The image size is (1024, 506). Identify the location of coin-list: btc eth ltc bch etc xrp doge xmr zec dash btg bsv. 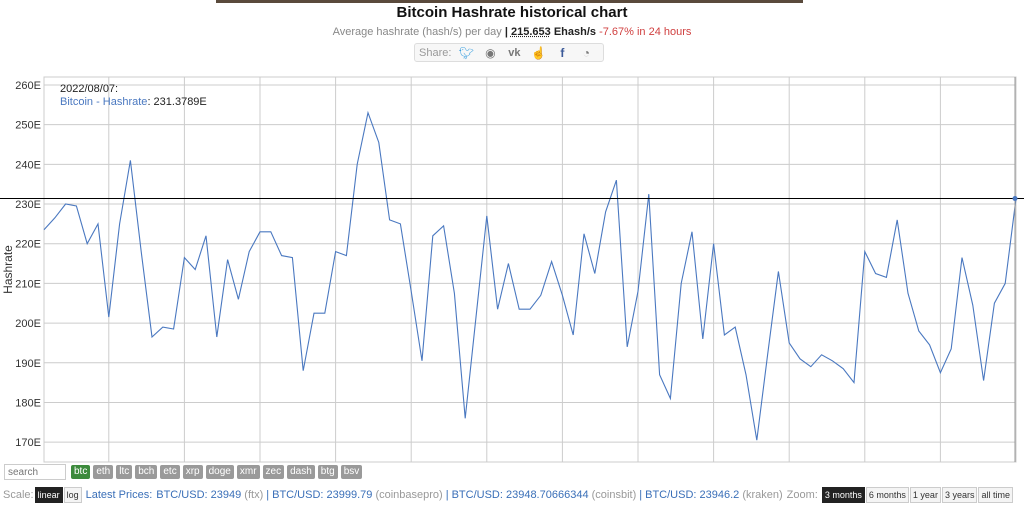
(218, 472).